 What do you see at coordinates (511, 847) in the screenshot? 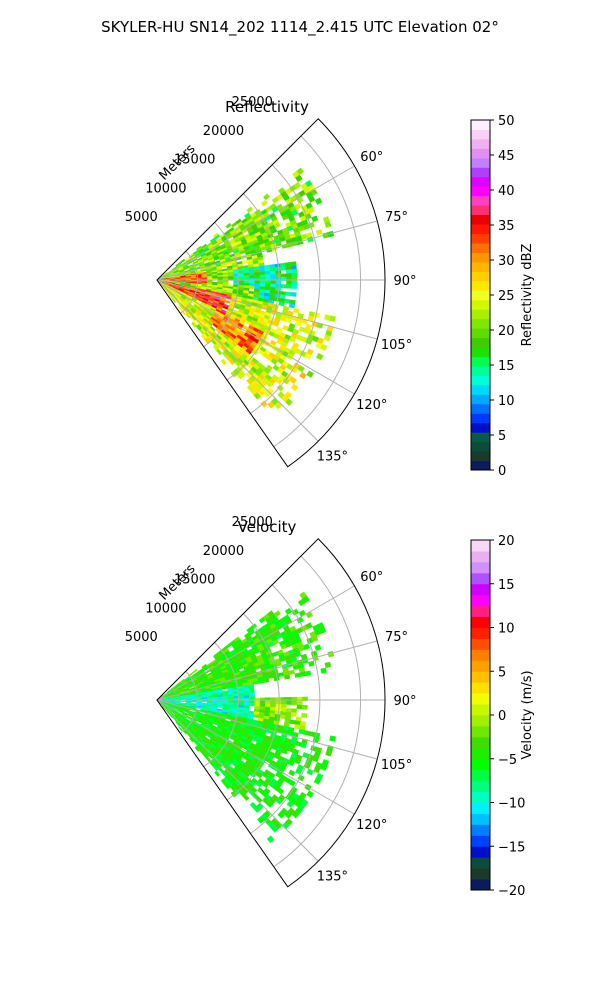
I see `colorbar-tick-label: −15` at bounding box center [511, 847].